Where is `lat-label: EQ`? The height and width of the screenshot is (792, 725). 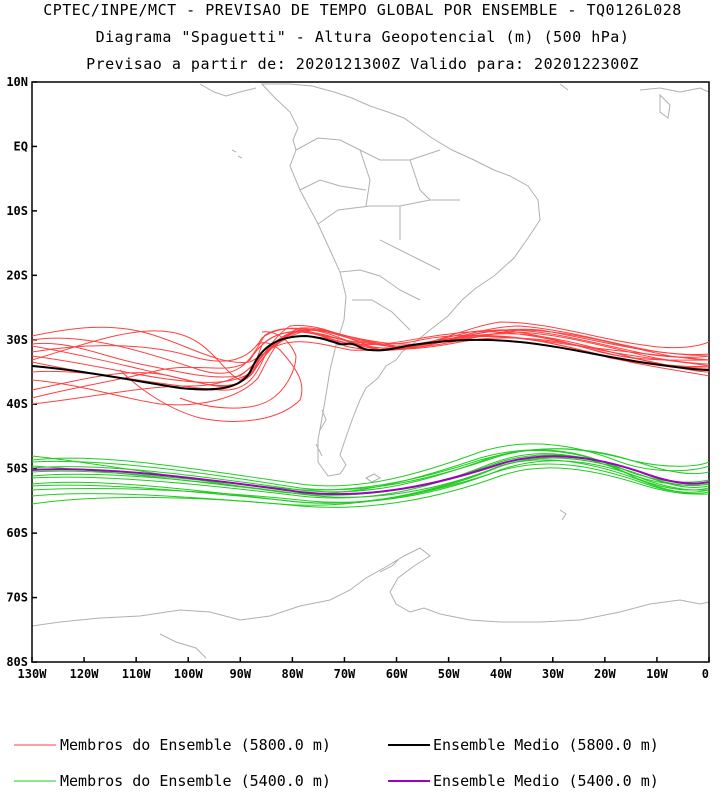
lat-label: EQ is located at coordinates (21, 146).